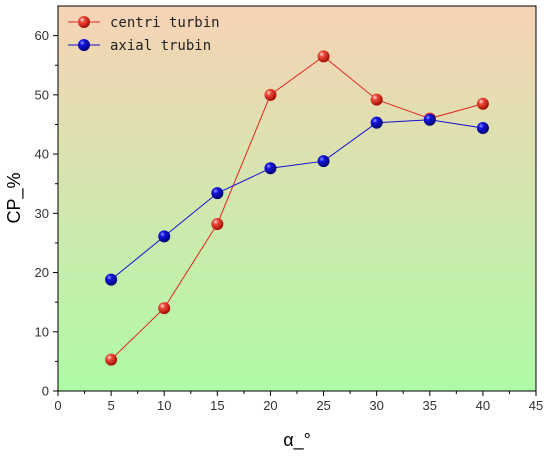 The image size is (550, 459). What do you see at coordinates (84, 22) in the screenshot?
I see `legend-marker-centri-turbin` at bounding box center [84, 22].